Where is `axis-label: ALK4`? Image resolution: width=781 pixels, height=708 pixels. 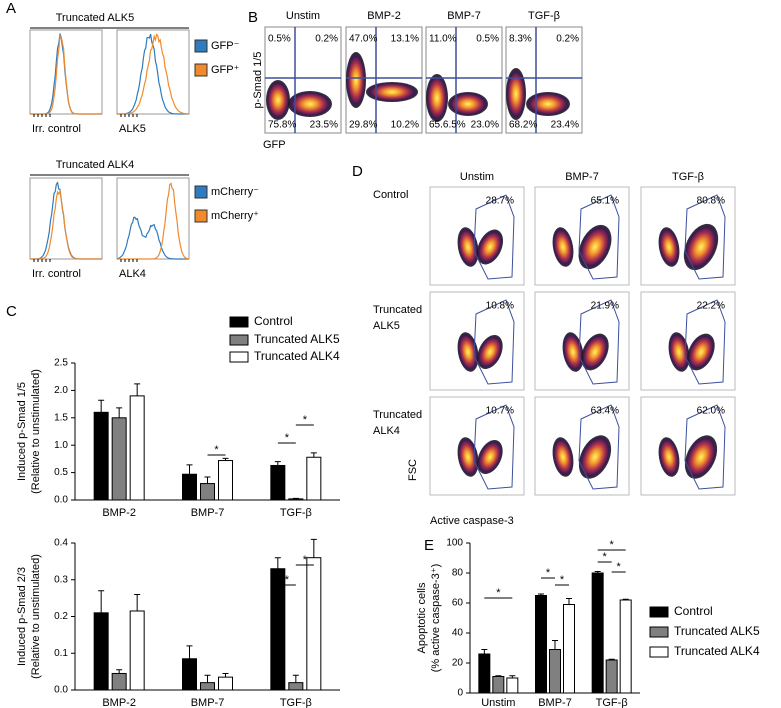 axis-label: ALK4 is located at coordinates (132, 274).